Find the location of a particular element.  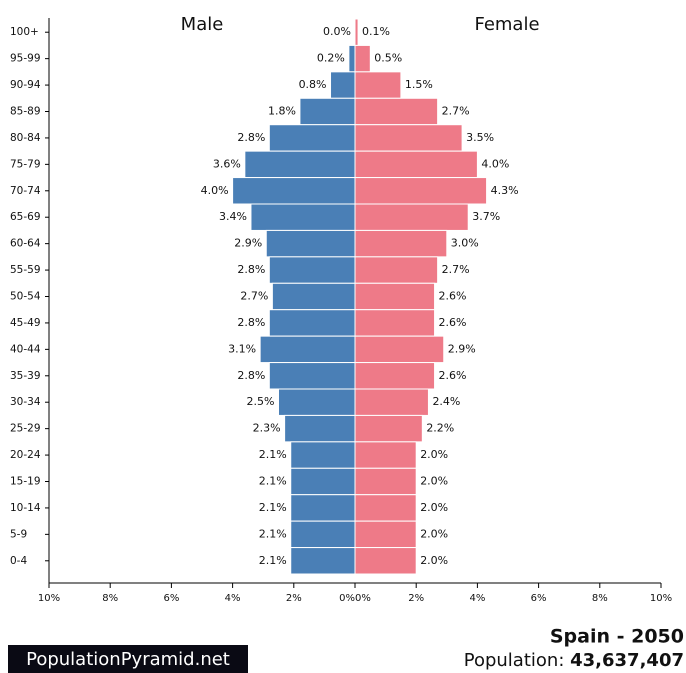

value-label: 2.5% is located at coordinates (261, 401).